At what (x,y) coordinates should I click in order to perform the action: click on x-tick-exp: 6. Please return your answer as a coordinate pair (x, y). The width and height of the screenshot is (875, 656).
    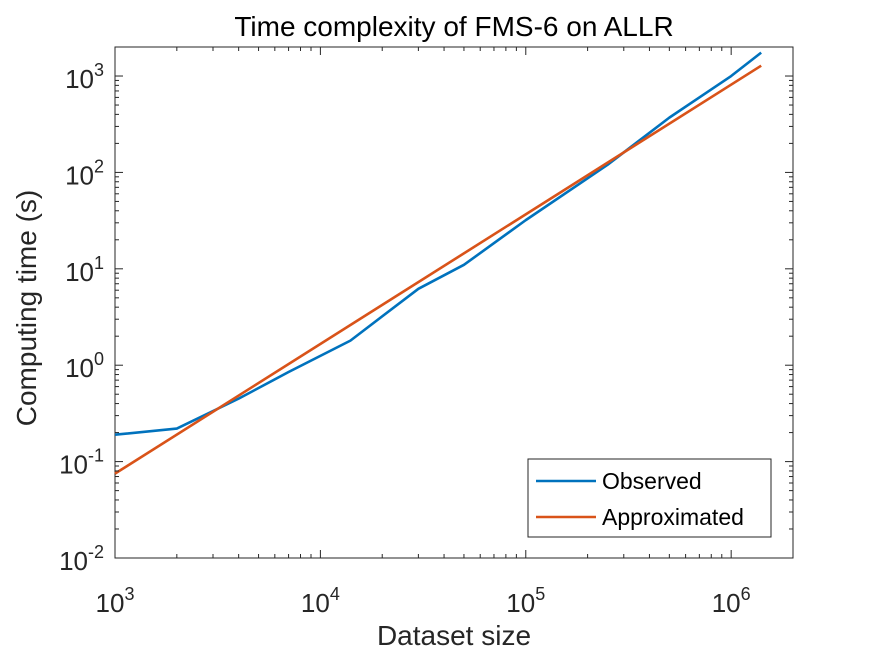
    Looking at the image, I should click on (746, 594).